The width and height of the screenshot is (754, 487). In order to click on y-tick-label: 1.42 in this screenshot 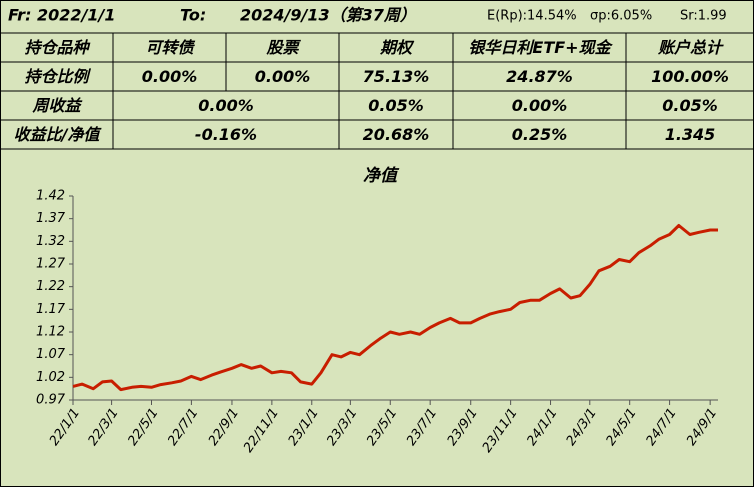, I will do `click(50, 196)`.